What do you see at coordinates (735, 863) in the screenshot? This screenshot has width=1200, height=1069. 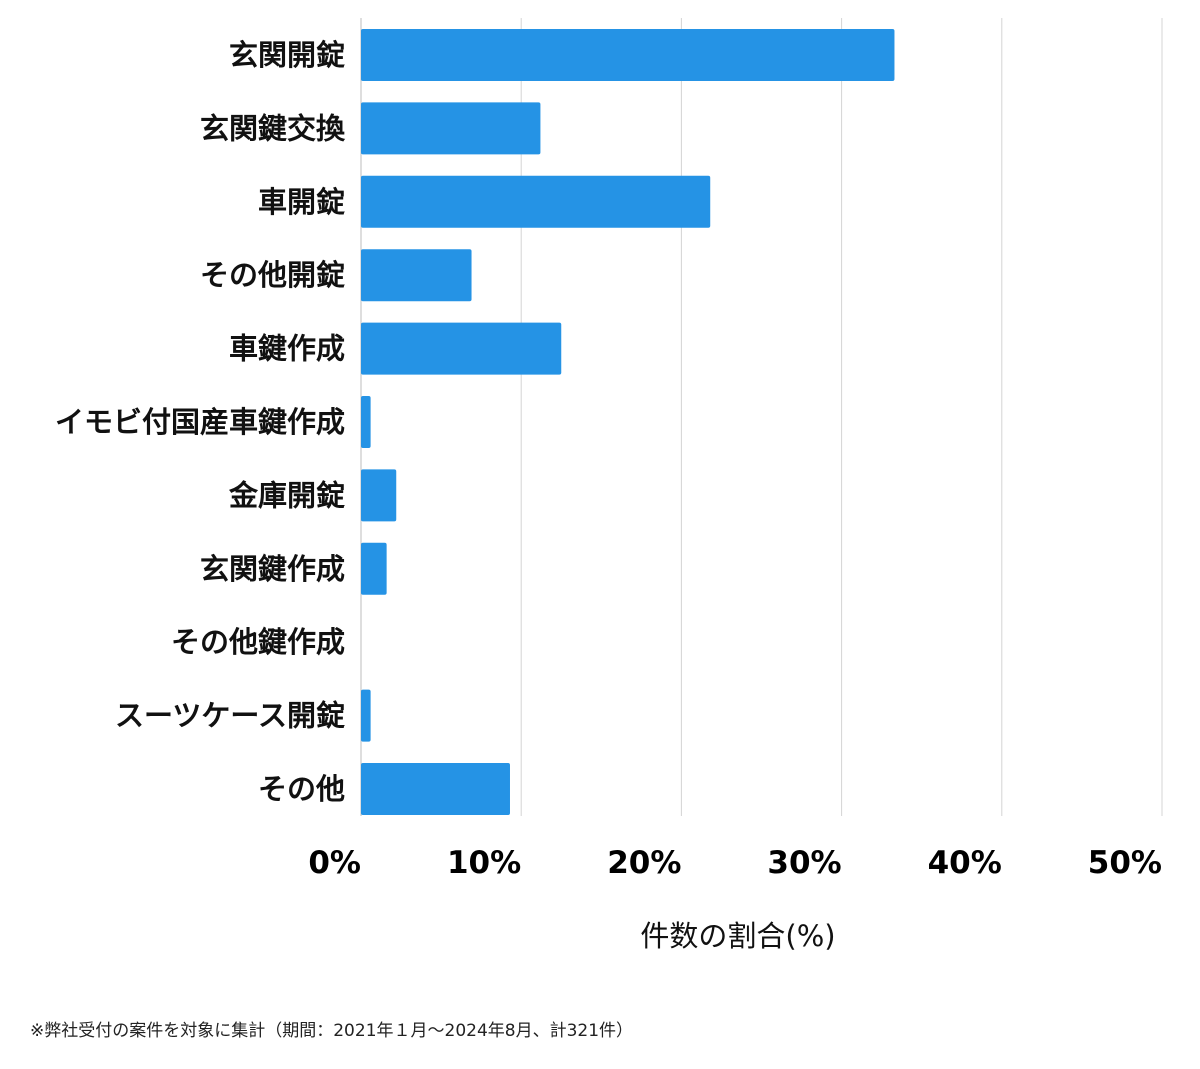 I see `x-tick-labels: 0% 10% 20% 30% 40% 50%` at bounding box center [735, 863].